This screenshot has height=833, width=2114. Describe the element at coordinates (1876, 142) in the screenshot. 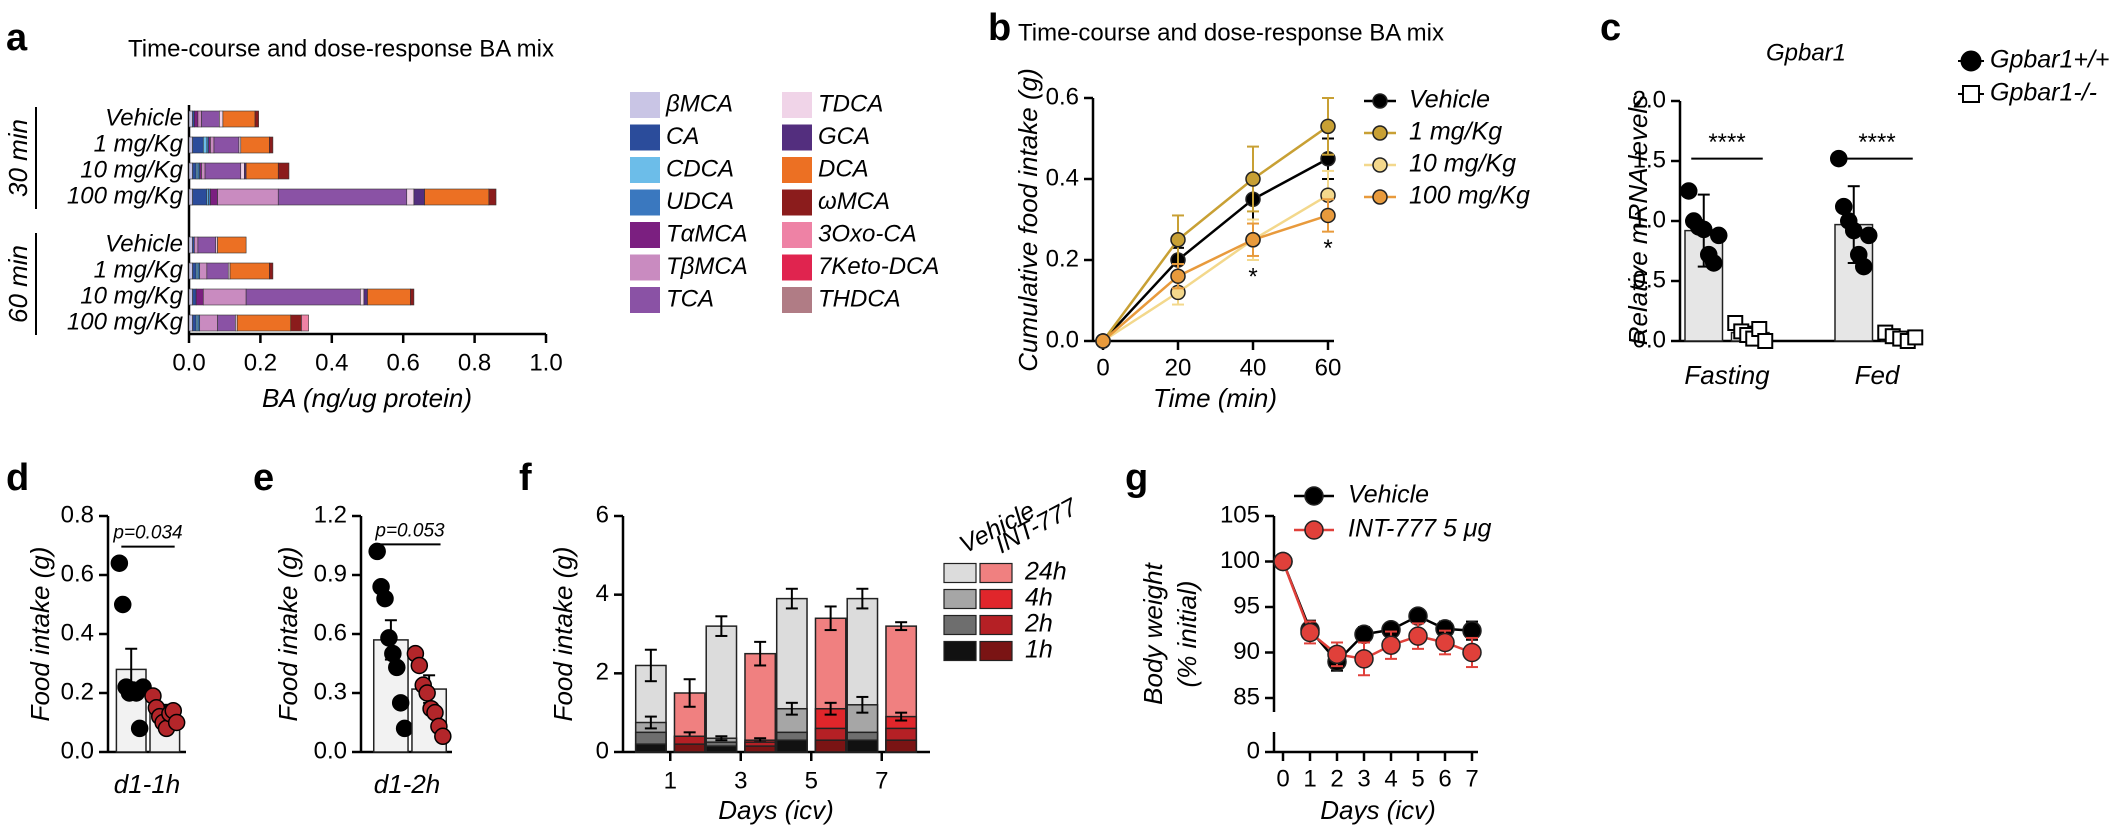

I see `annotation: ****` at that location.